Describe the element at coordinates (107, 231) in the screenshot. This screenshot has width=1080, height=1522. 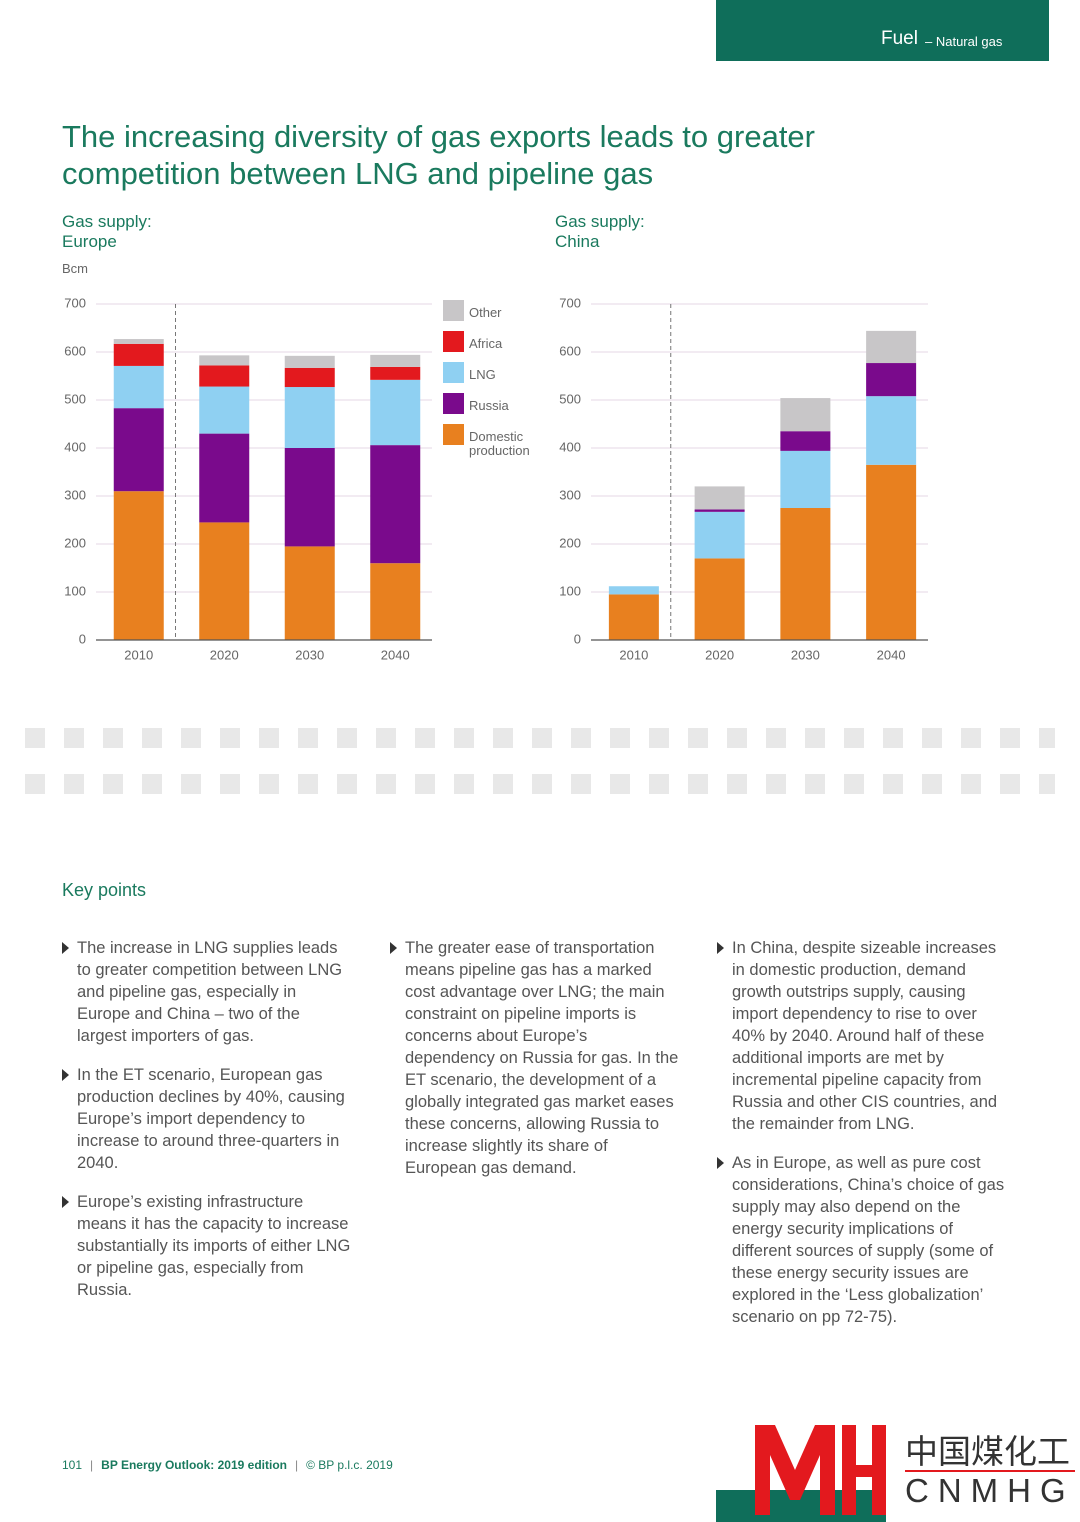
I see `chart-title: Gas supply: Europe` at that location.